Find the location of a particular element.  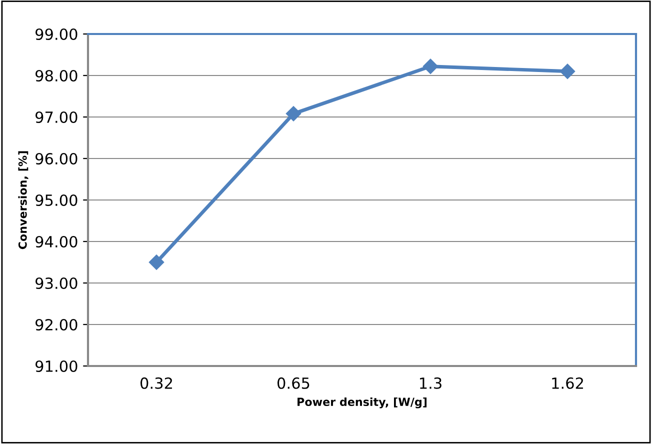

y-tick-label: 97.00 is located at coordinates (57, 117).